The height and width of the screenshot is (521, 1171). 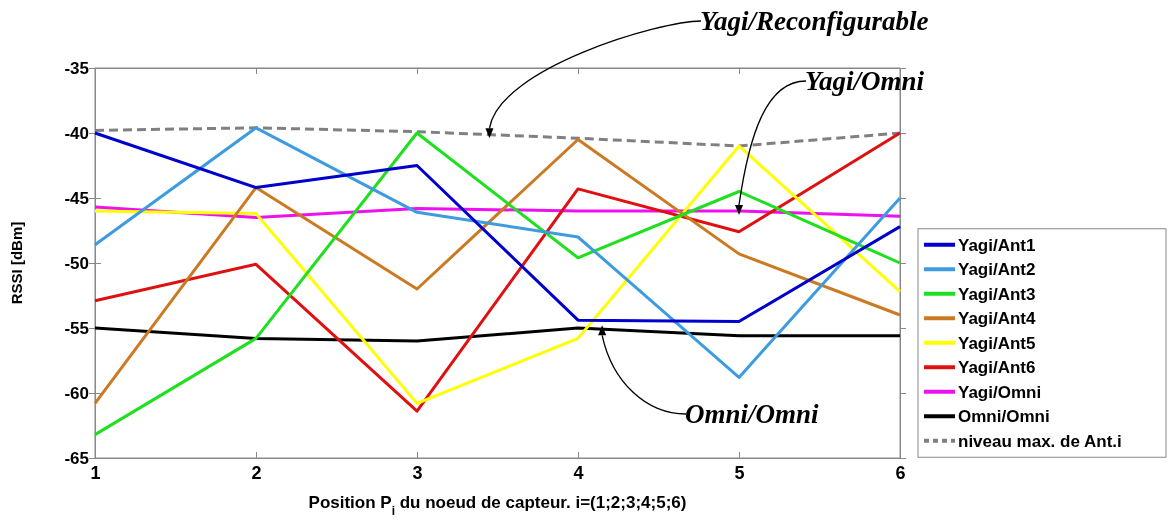 What do you see at coordinates (739, 472) in the screenshot?
I see `x-tick-label: 5` at bounding box center [739, 472].